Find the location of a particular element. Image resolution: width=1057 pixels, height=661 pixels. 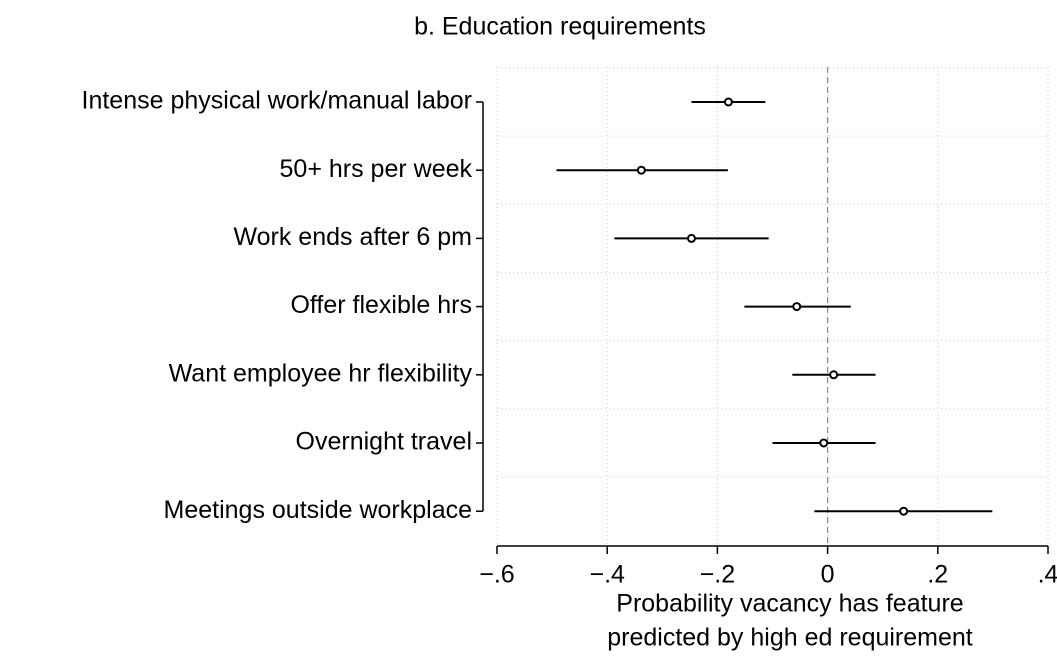

x-tick-label: .4 is located at coordinates (1047, 575).